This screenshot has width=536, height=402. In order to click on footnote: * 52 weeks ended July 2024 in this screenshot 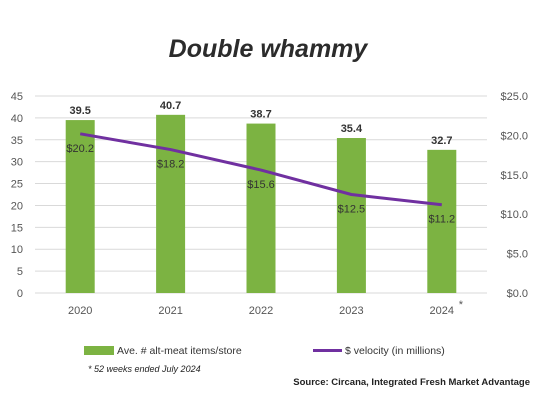, I will do `click(144, 369)`.